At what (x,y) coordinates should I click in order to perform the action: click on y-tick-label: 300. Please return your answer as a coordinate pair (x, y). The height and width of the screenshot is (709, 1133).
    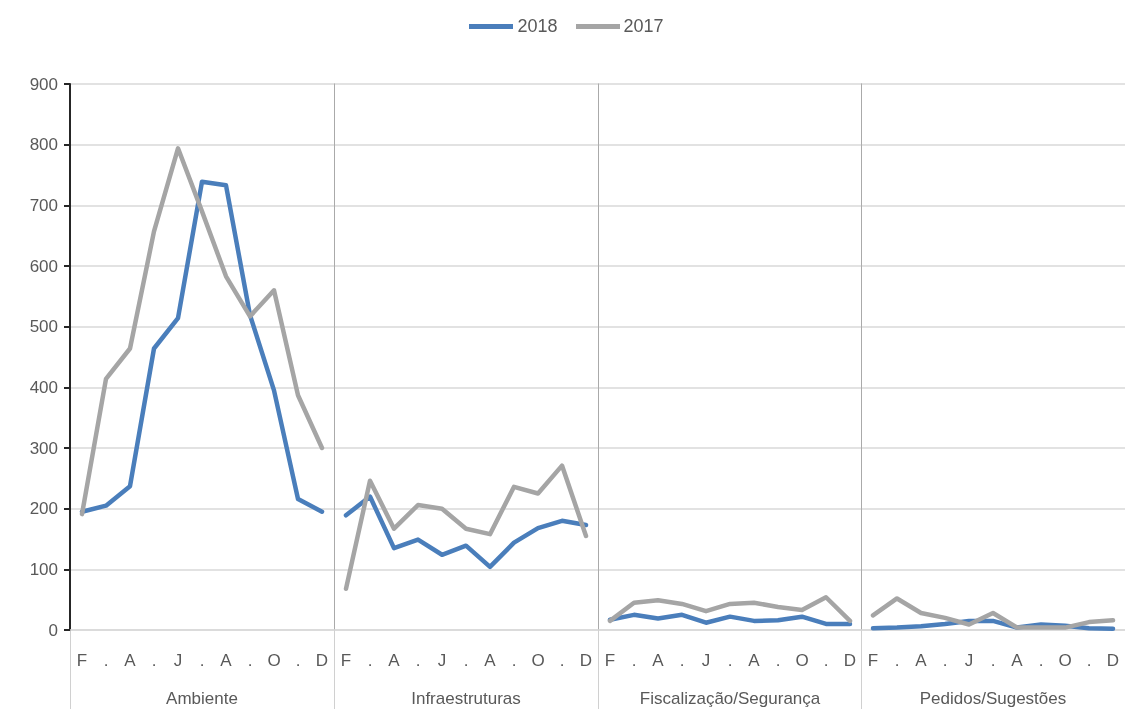
    Looking at the image, I should click on (43, 448).